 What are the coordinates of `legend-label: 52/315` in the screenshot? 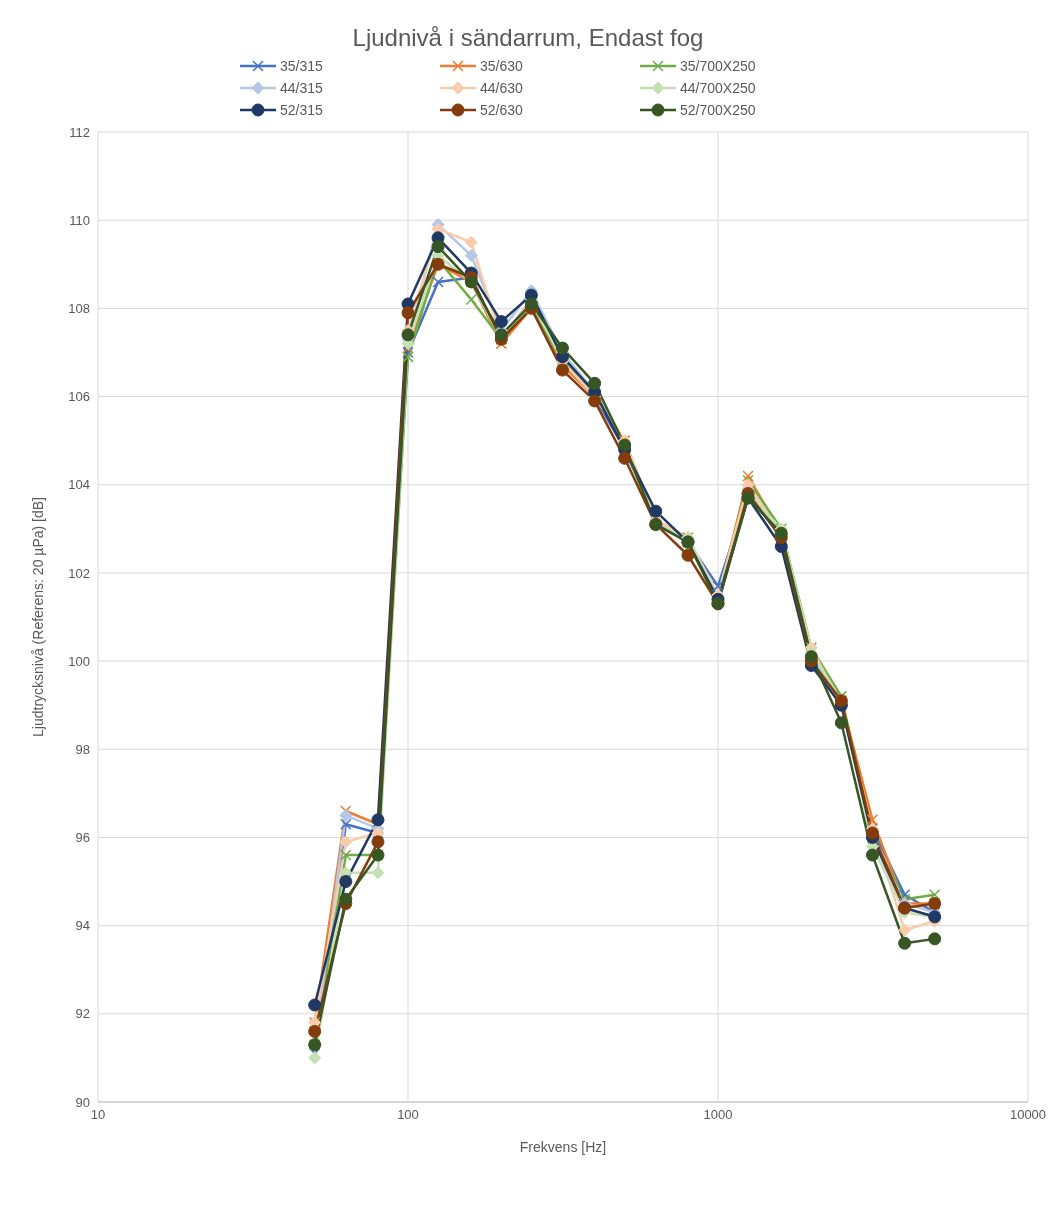 It's located at (301, 110).